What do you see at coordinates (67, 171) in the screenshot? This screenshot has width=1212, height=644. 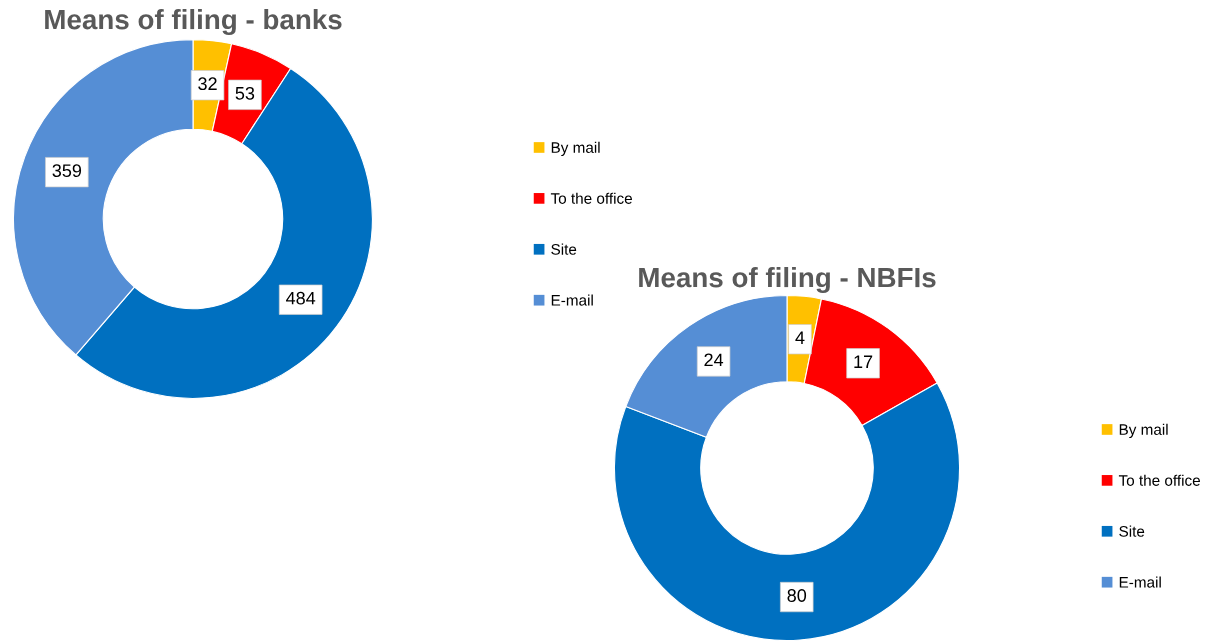 I see `data-label: 359` at bounding box center [67, 171].